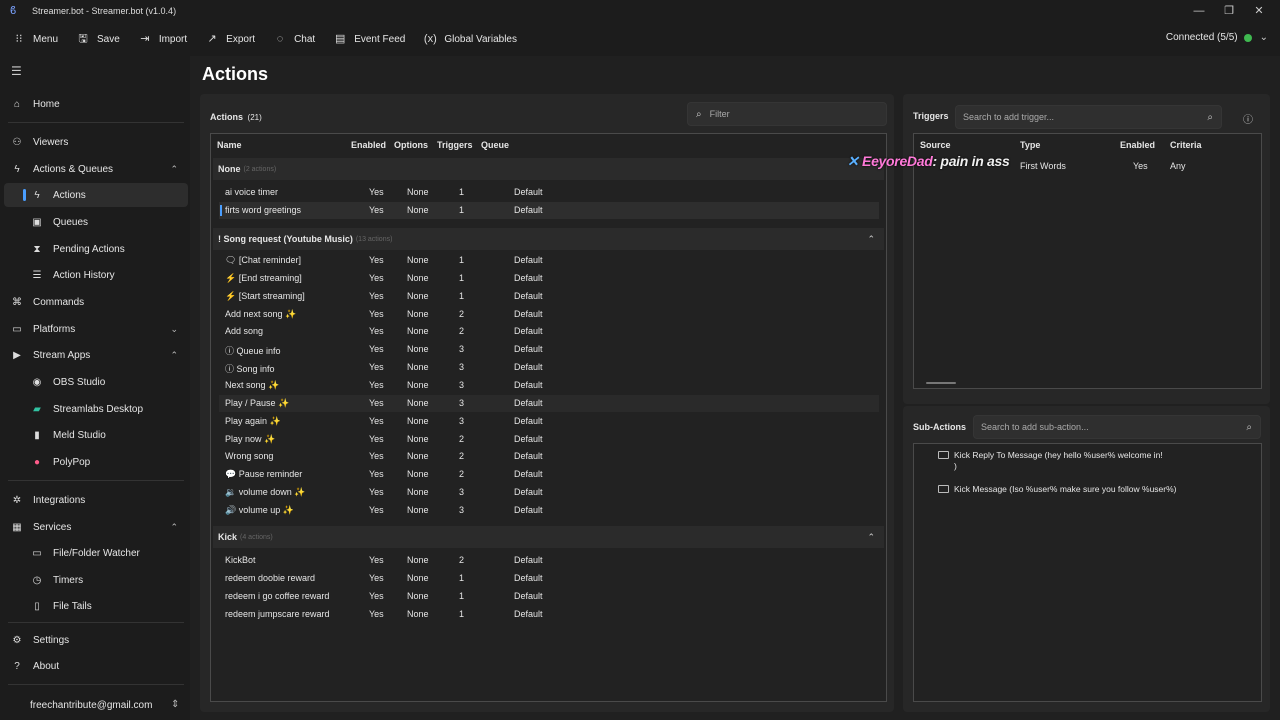 The width and height of the screenshot is (1280, 720). Describe the element at coordinates (462, 192) in the screenshot. I see `action-triggers: 1` at that location.